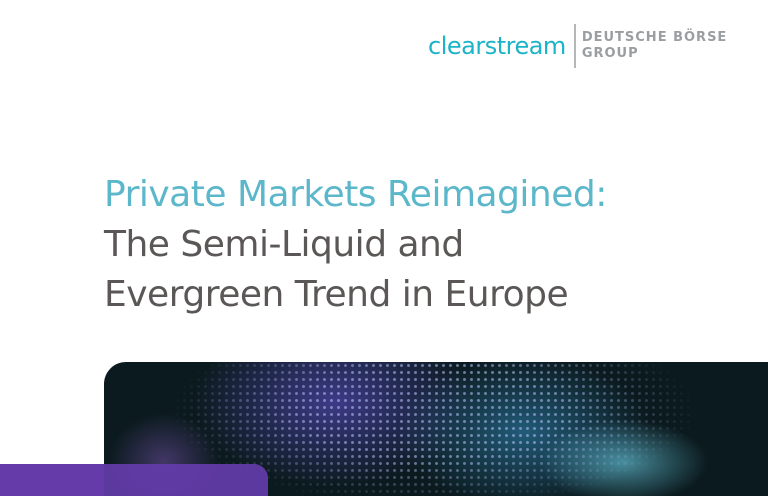 This screenshot has height=496, width=768. Describe the element at coordinates (284, 244) in the screenshot. I see `title-line-2: The Semi-Liquid and` at that location.